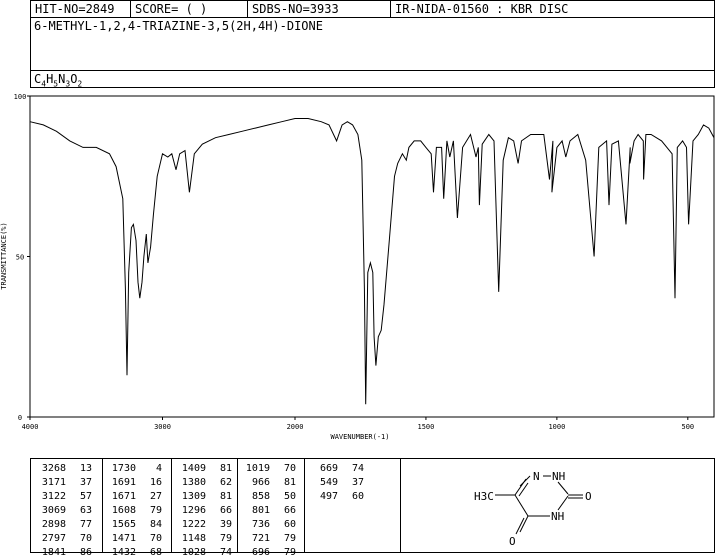  I want to click on peak-row: 1380 62, so click(204, 483).